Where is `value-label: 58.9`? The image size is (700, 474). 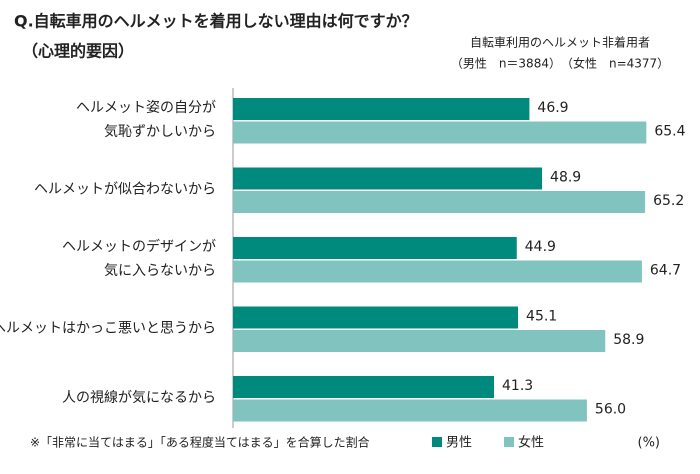
value-label: 58.9 is located at coordinates (628, 340).